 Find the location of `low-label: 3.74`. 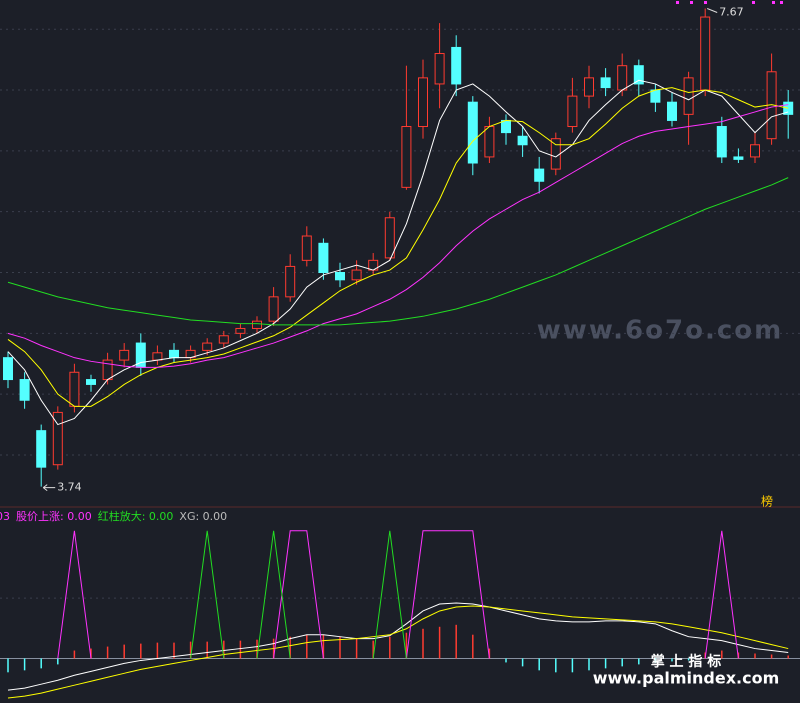

low-label: 3.74 is located at coordinates (69, 487).